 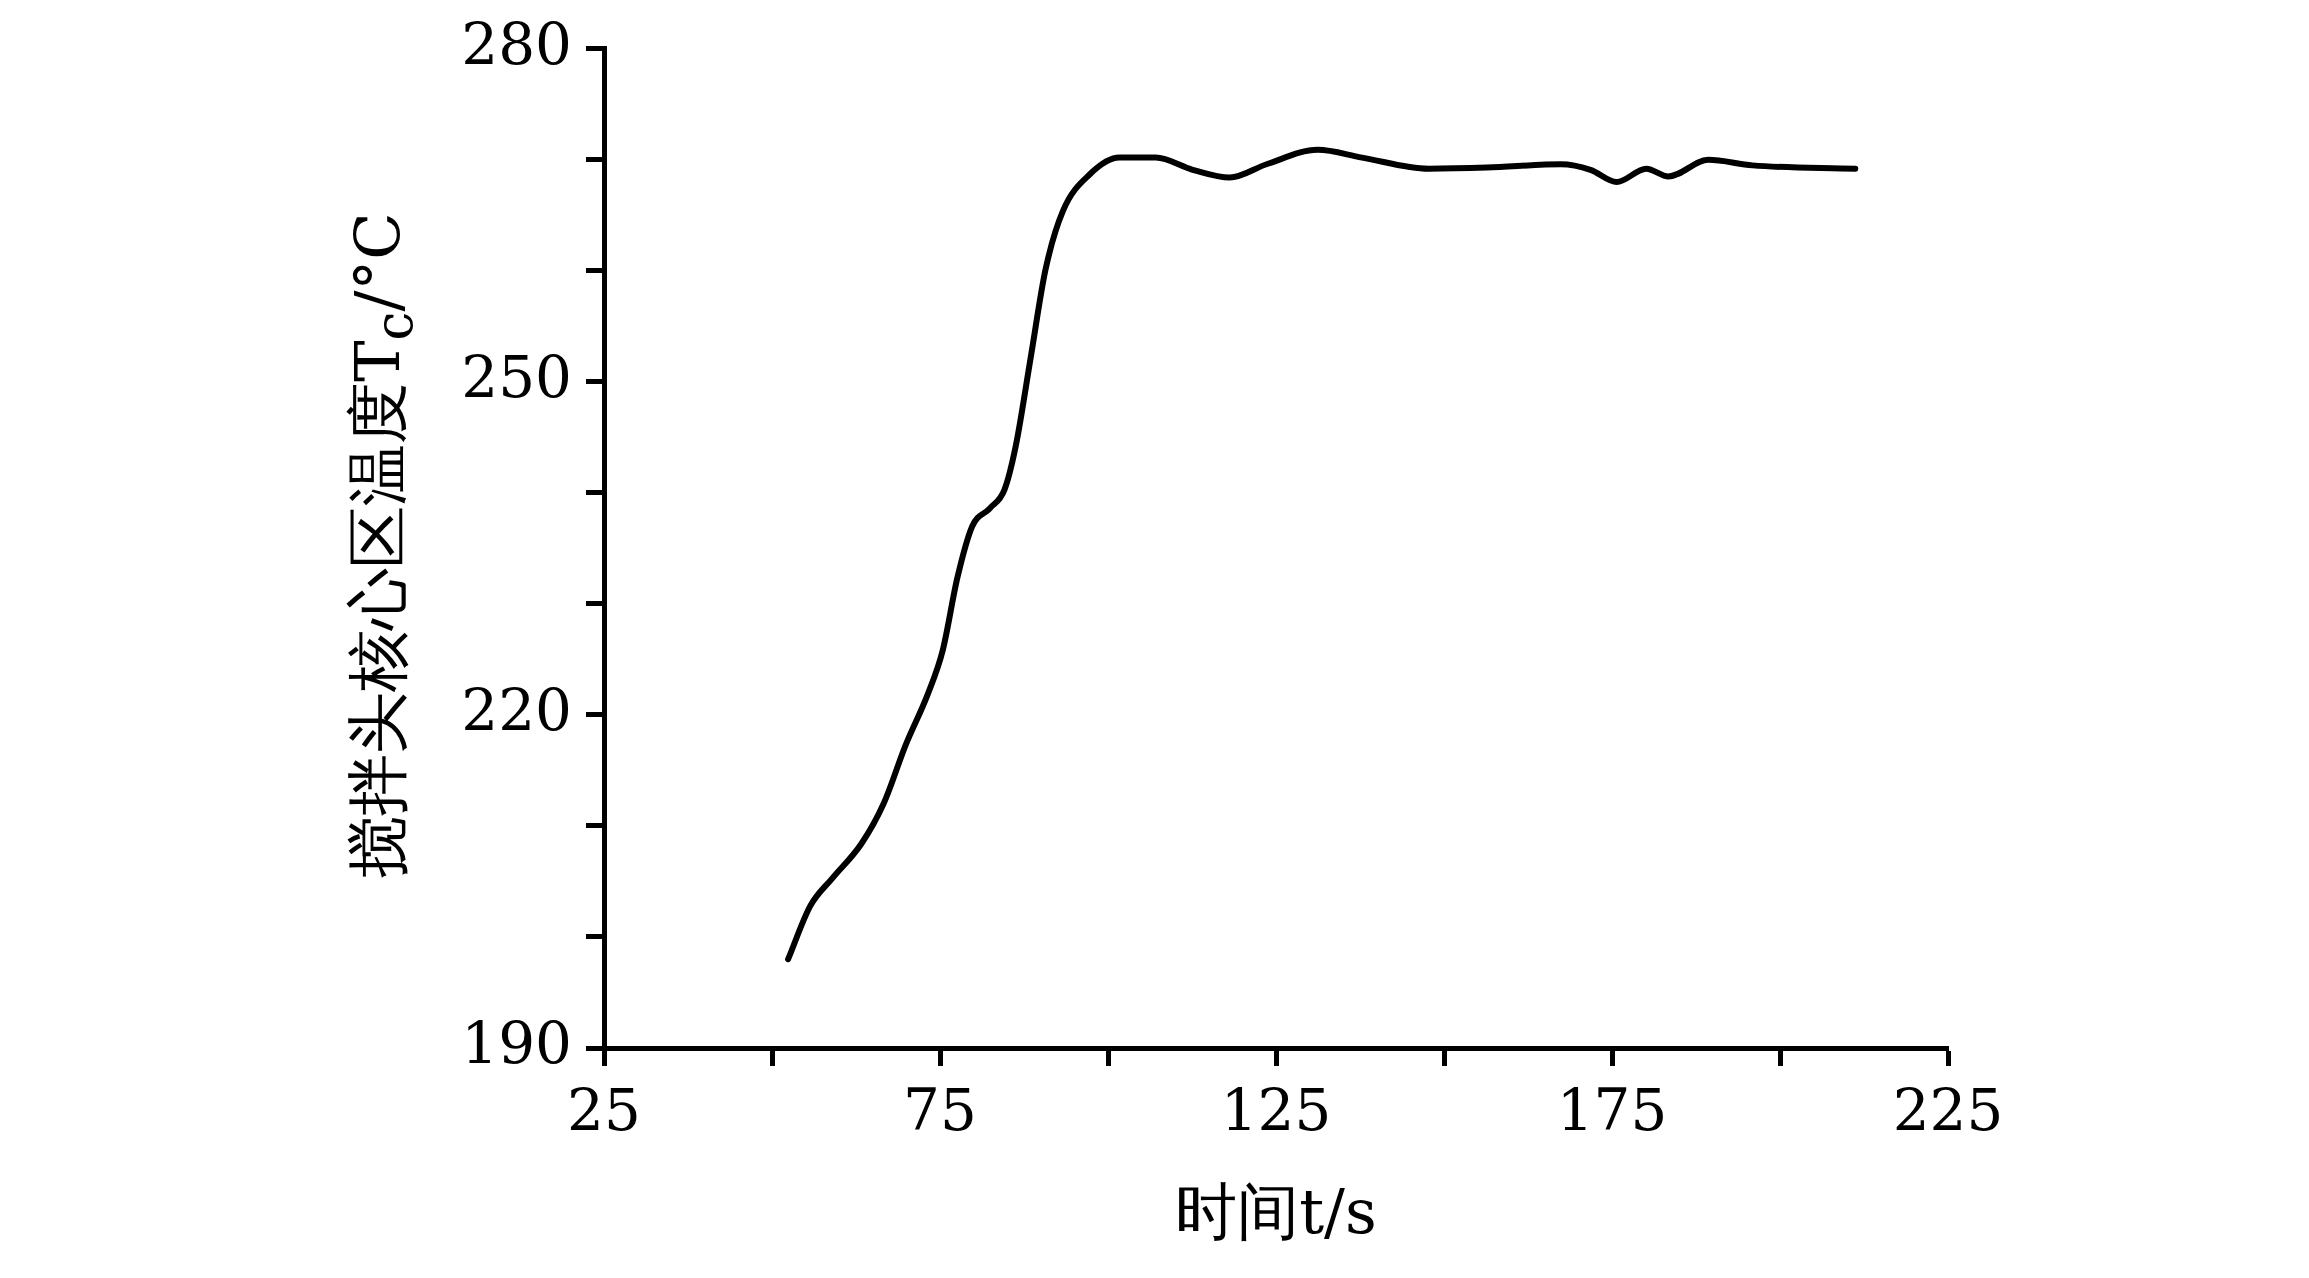 I want to click on x-tick-label: 25, so click(x=604, y=1109).